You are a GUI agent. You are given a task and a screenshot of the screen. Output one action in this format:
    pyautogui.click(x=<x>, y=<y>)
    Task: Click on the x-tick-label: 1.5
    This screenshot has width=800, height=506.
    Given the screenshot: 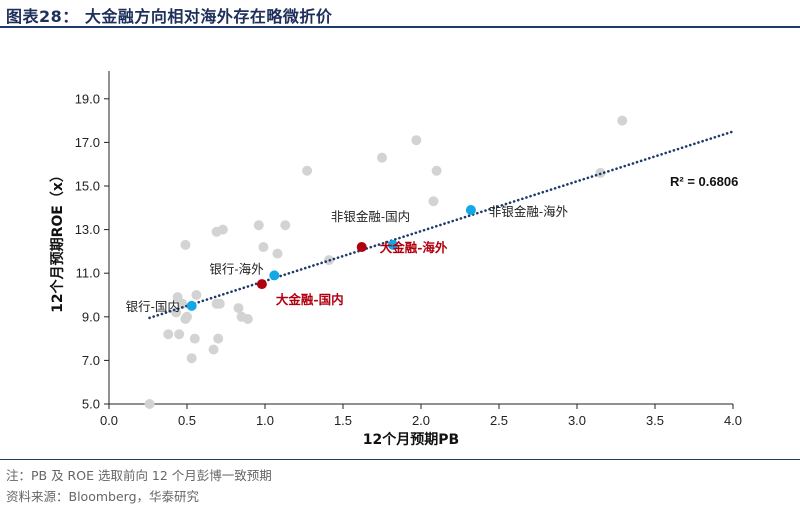 What is the action you would take?
    pyautogui.click(x=343, y=420)
    